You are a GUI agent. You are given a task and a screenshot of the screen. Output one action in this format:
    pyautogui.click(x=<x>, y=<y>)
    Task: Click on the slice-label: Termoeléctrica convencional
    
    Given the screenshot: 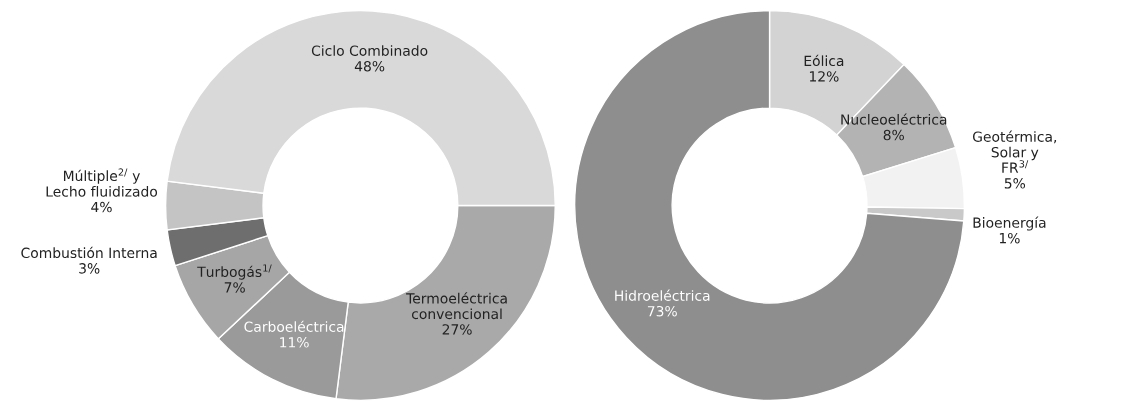 What is the action you would take?
    pyautogui.click(x=456, y=306)
    